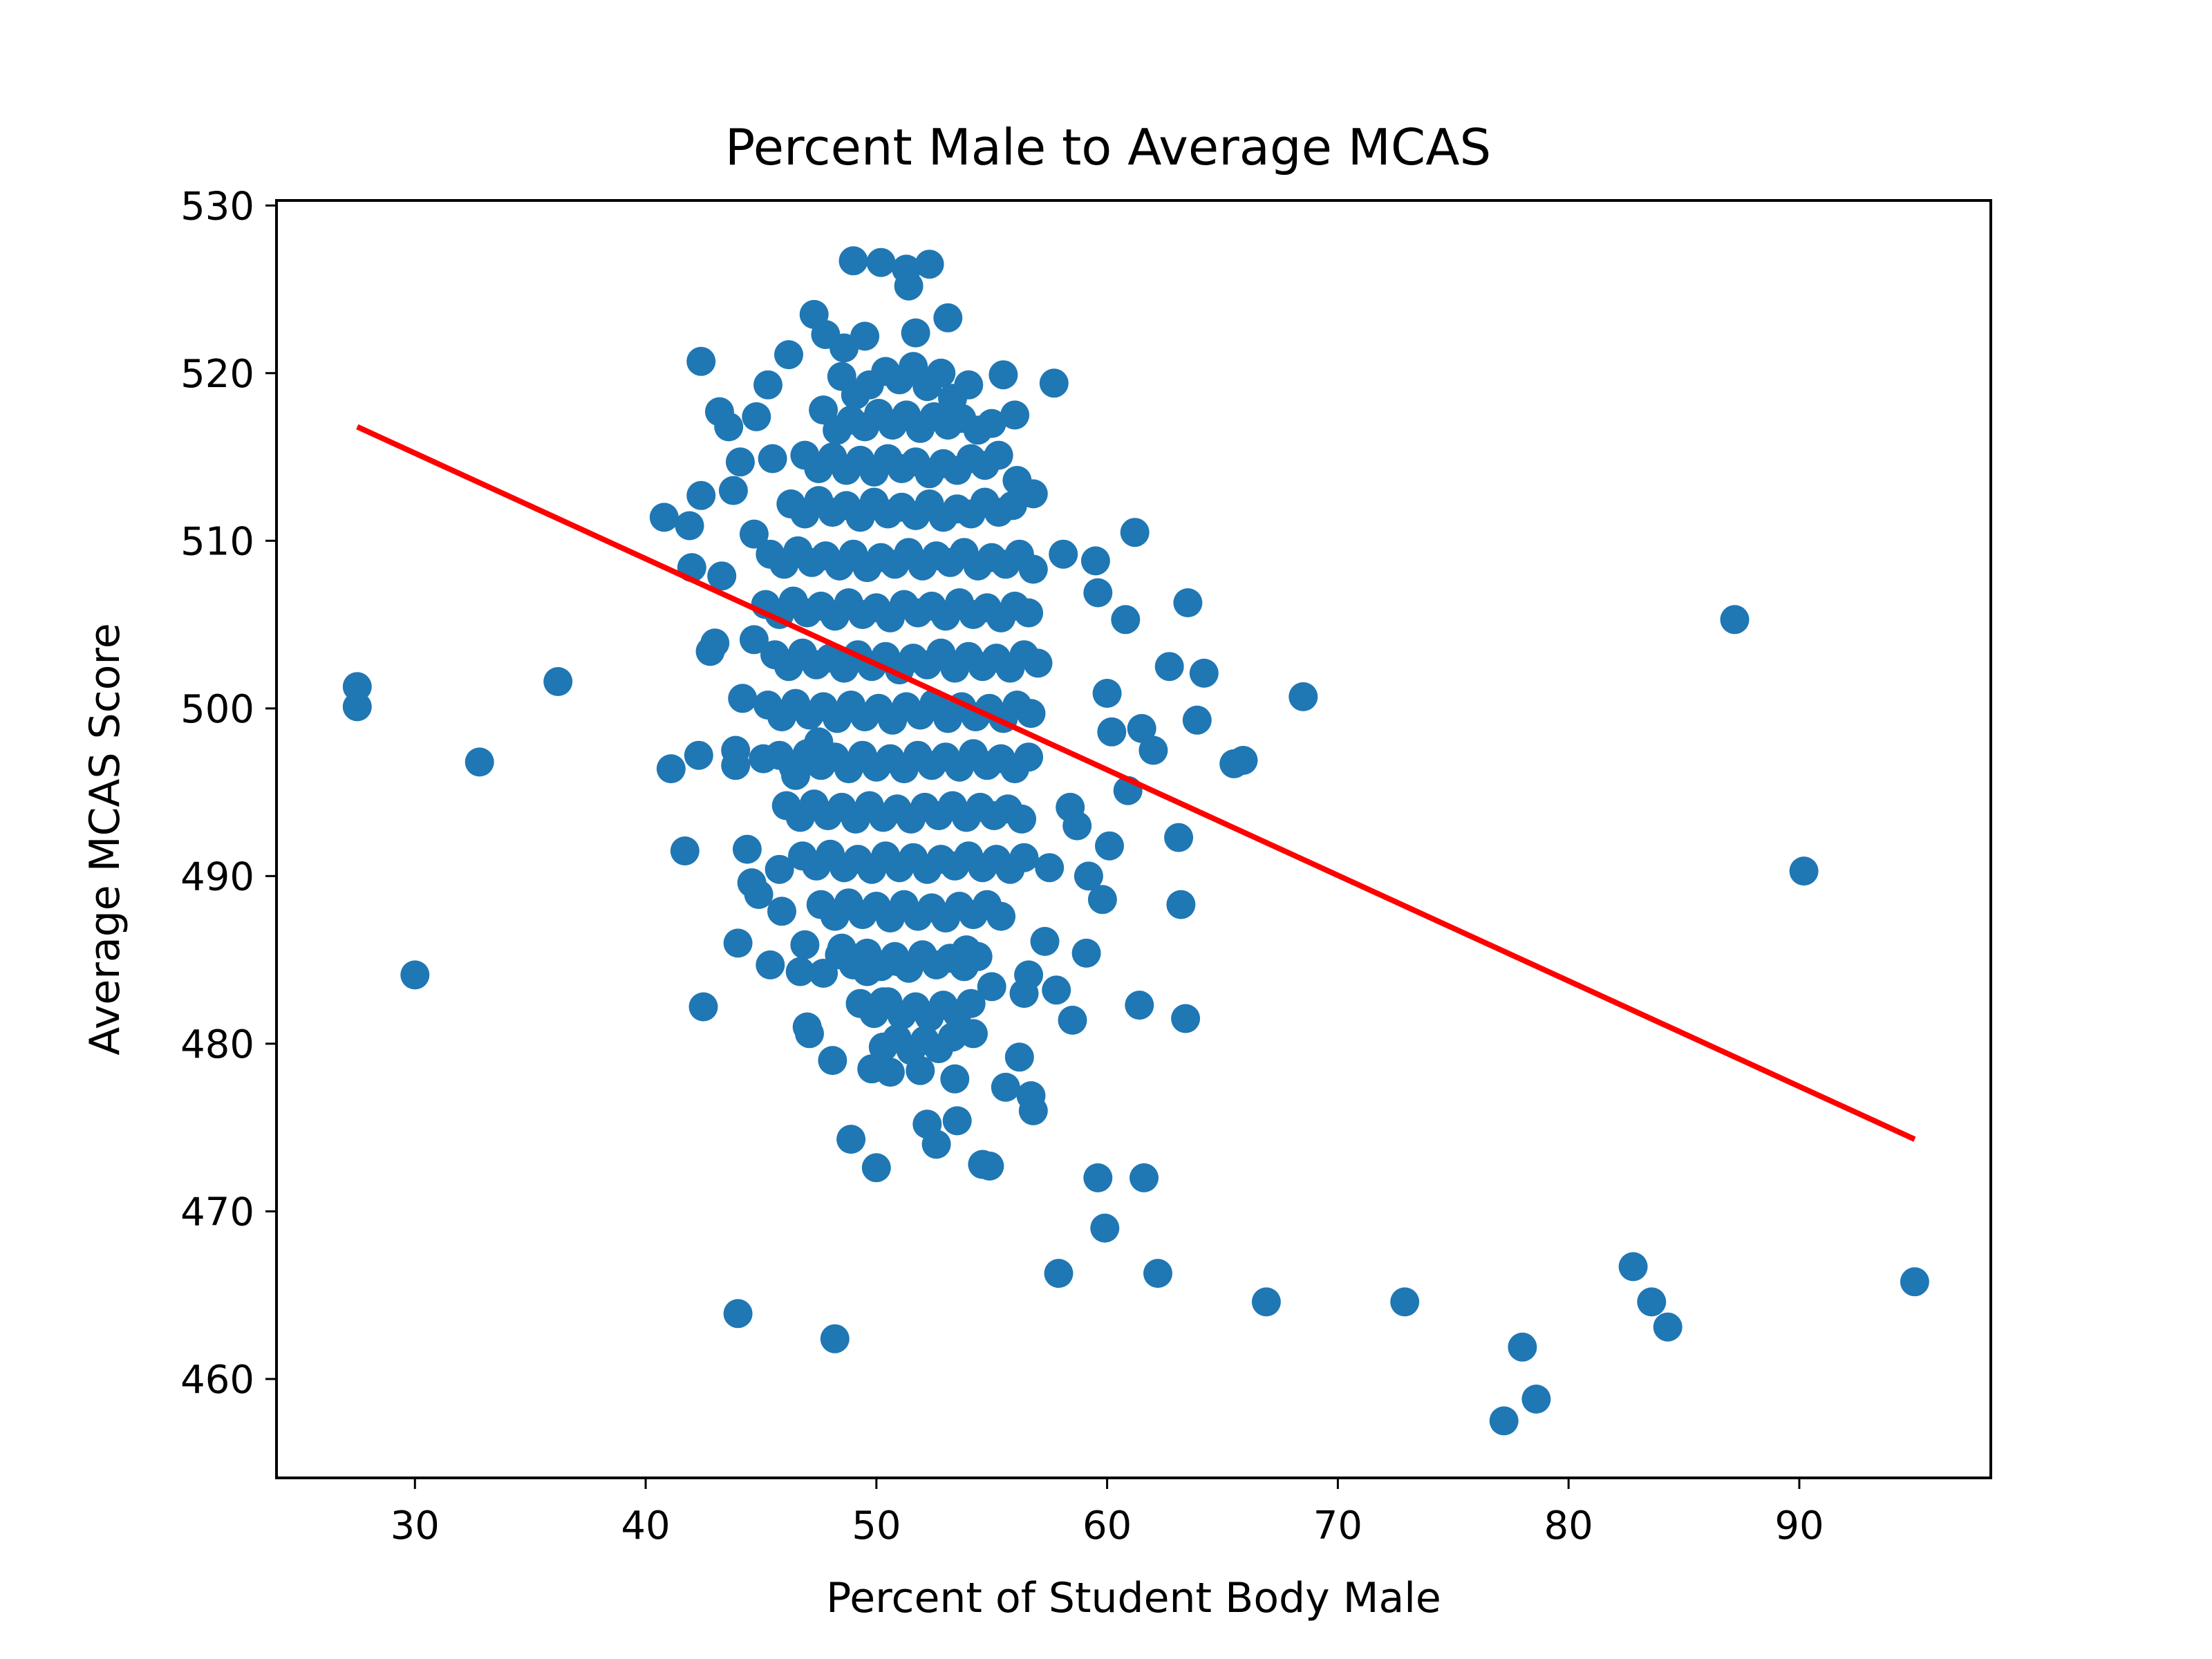  What do you see at coordinates (217, 374) in the screenshot?
I see `y-tick-label: 520` at bounding box center [217, 374].